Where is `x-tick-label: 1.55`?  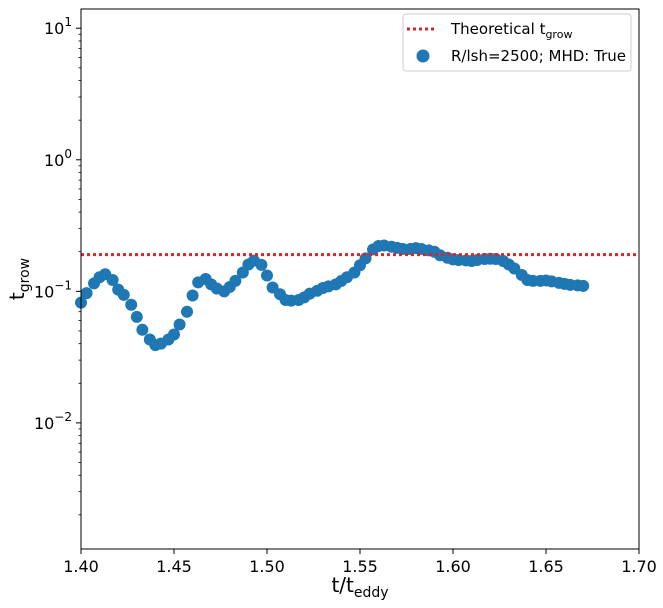 x-tick-label: 1.55 is located at coordinates (360, 566).